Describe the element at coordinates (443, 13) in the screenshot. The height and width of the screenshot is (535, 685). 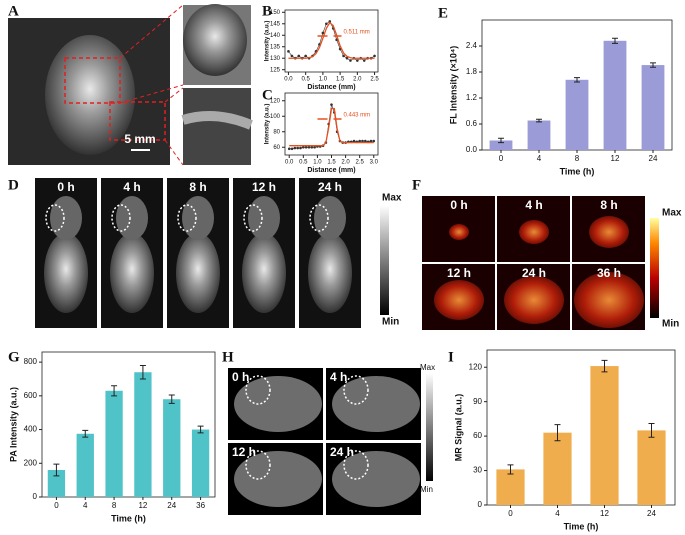
I see `panel-label: E` at that location.